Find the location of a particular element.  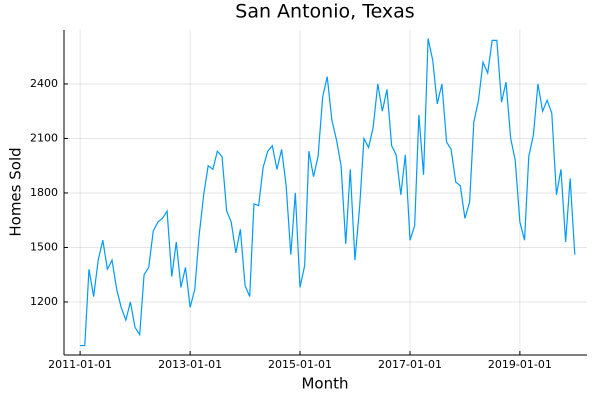

x-tick-label: 2011-01-01 is located at coordinates (80, 364).